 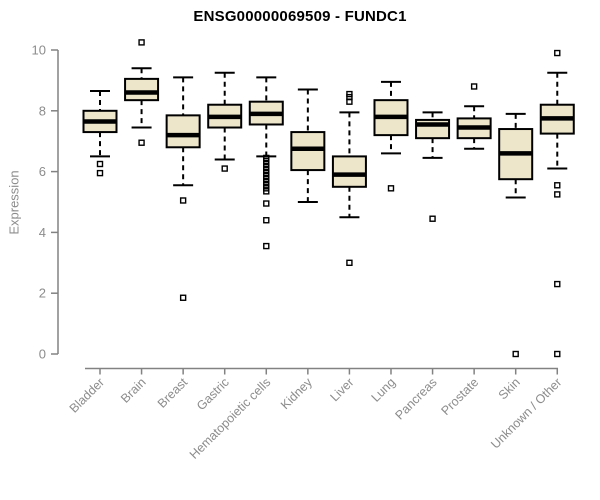 What do you see at coordinates (296, 393) in the screenshot?
I see `x-category-label: Kidney` at bounding box center [296, 393].